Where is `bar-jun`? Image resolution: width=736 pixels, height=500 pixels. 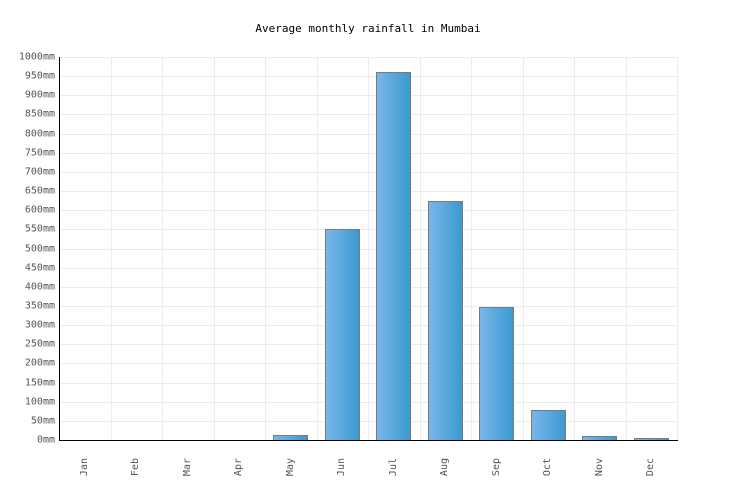 bar-jun is located at coordinates (342, 334).